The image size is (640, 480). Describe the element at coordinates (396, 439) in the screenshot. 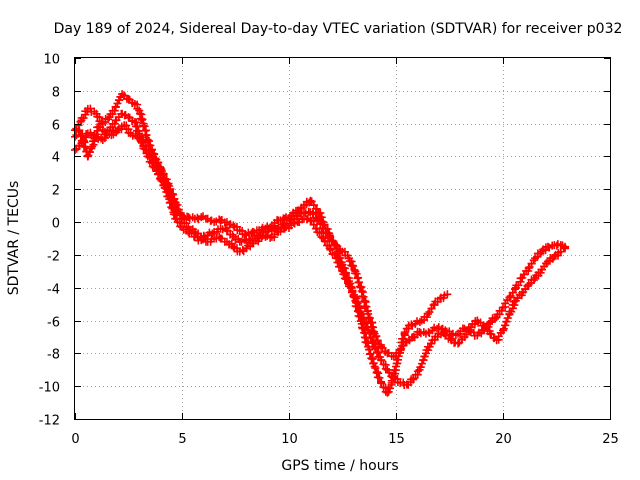

I see `x-tick-label: 15` at that location.